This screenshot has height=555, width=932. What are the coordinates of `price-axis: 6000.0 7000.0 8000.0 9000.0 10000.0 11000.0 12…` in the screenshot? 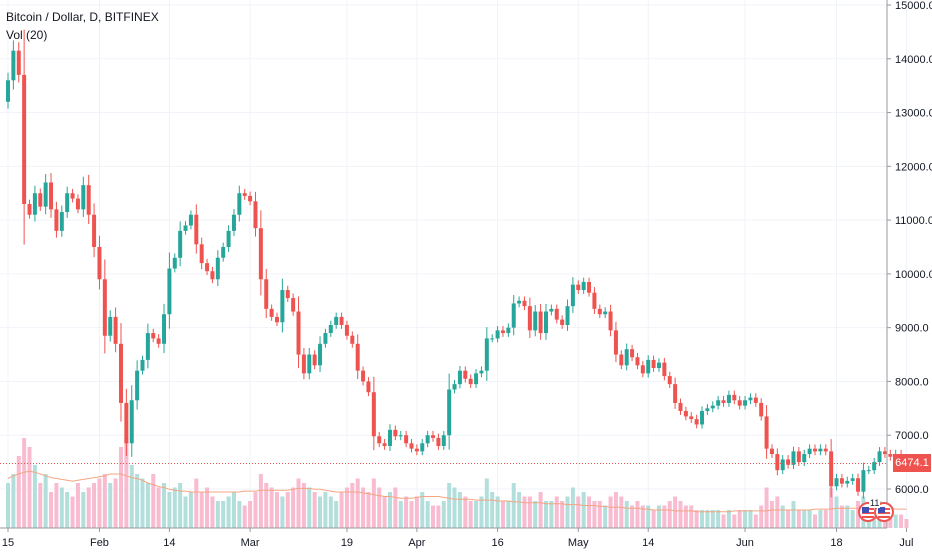 It's located at (909, 264).